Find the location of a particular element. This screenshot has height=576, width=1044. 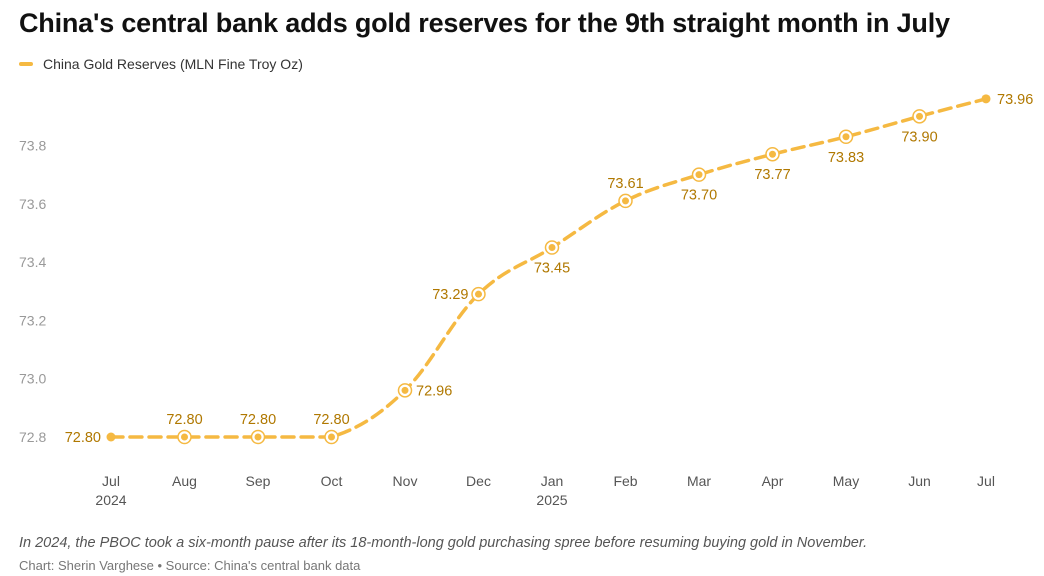

x-tick-label: May is located at coordinates (846, 481).